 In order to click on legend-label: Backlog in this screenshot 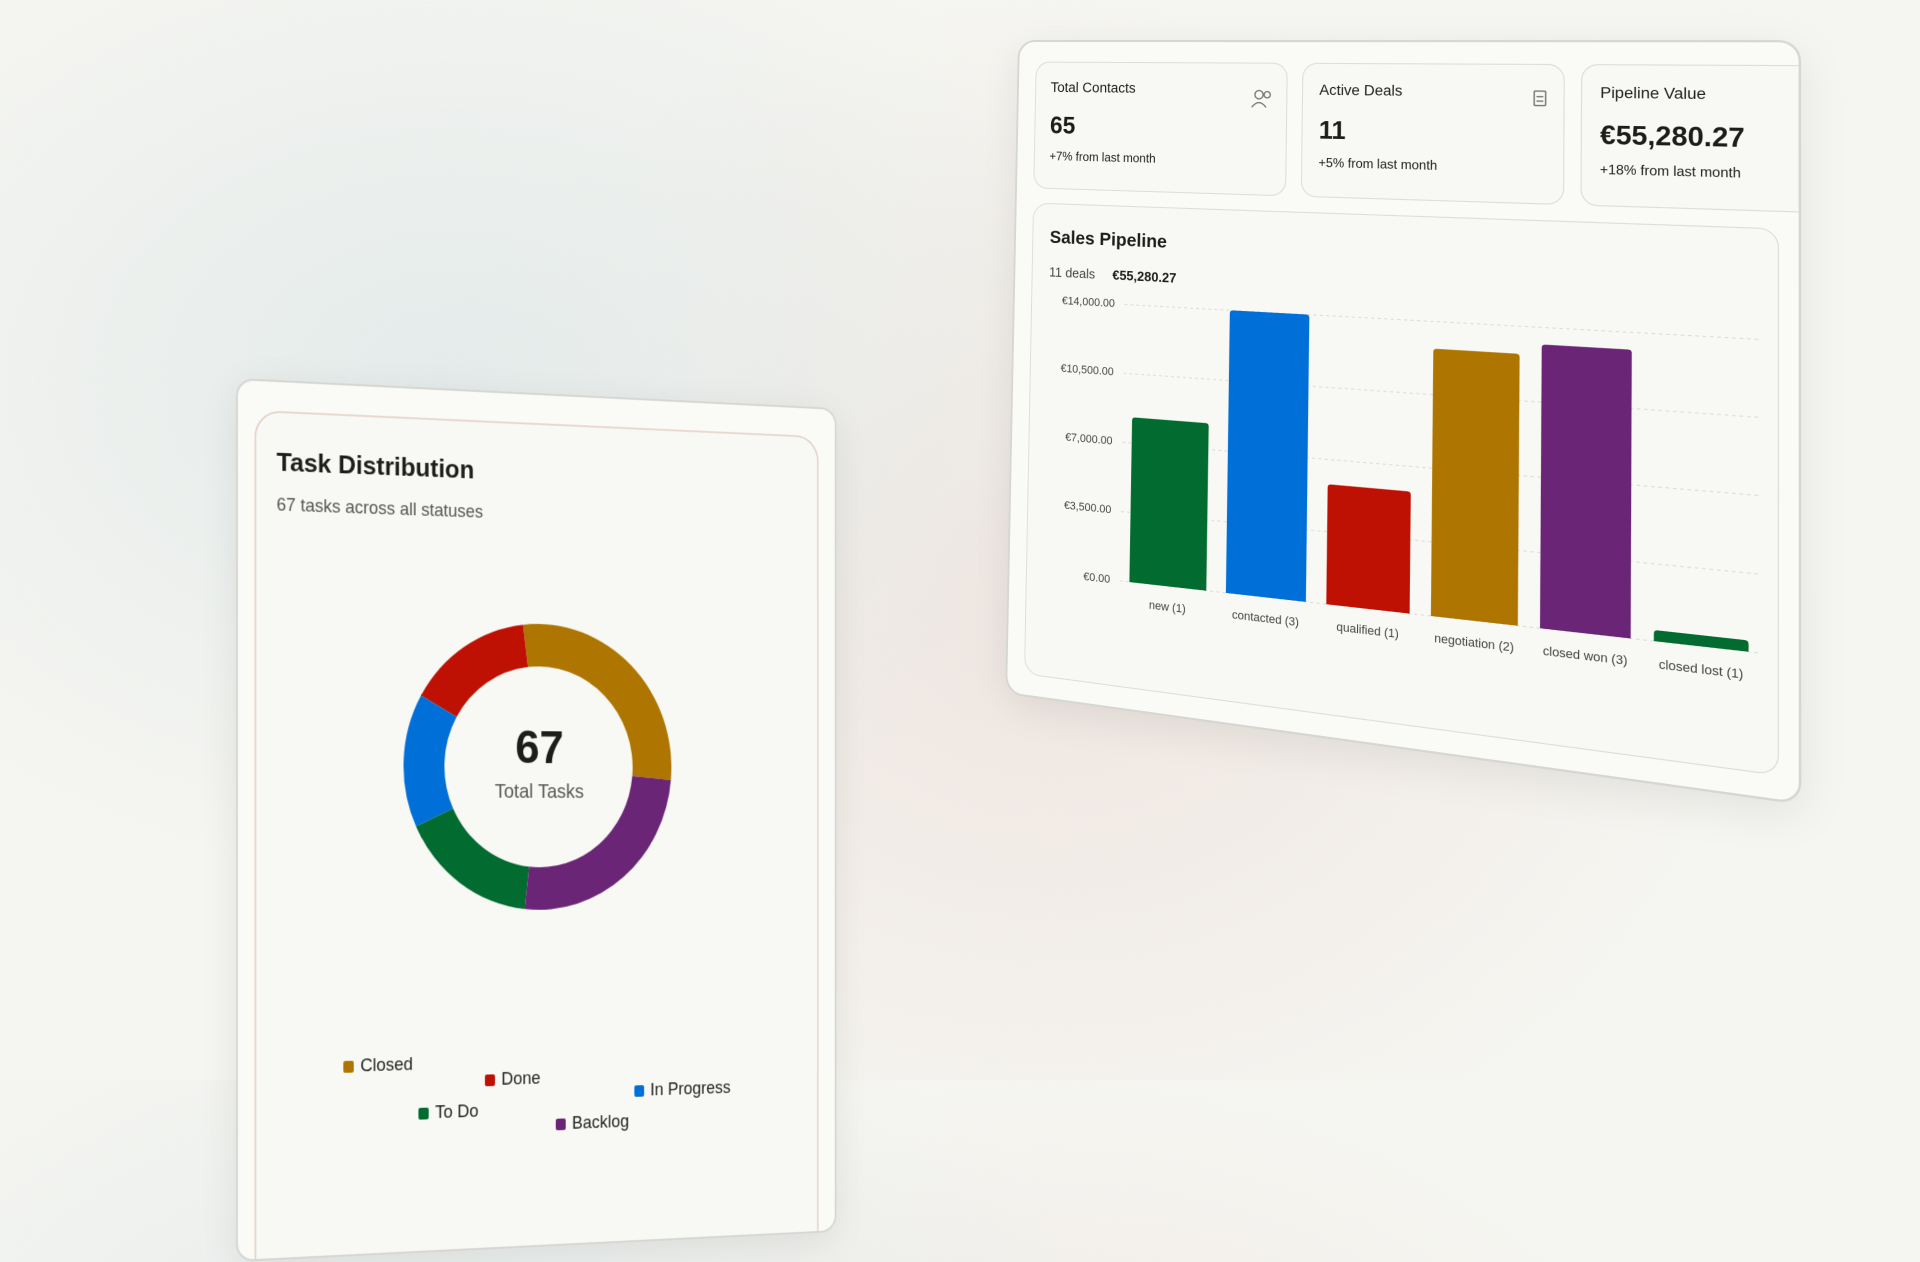, I will do `click(600, 1121)`.